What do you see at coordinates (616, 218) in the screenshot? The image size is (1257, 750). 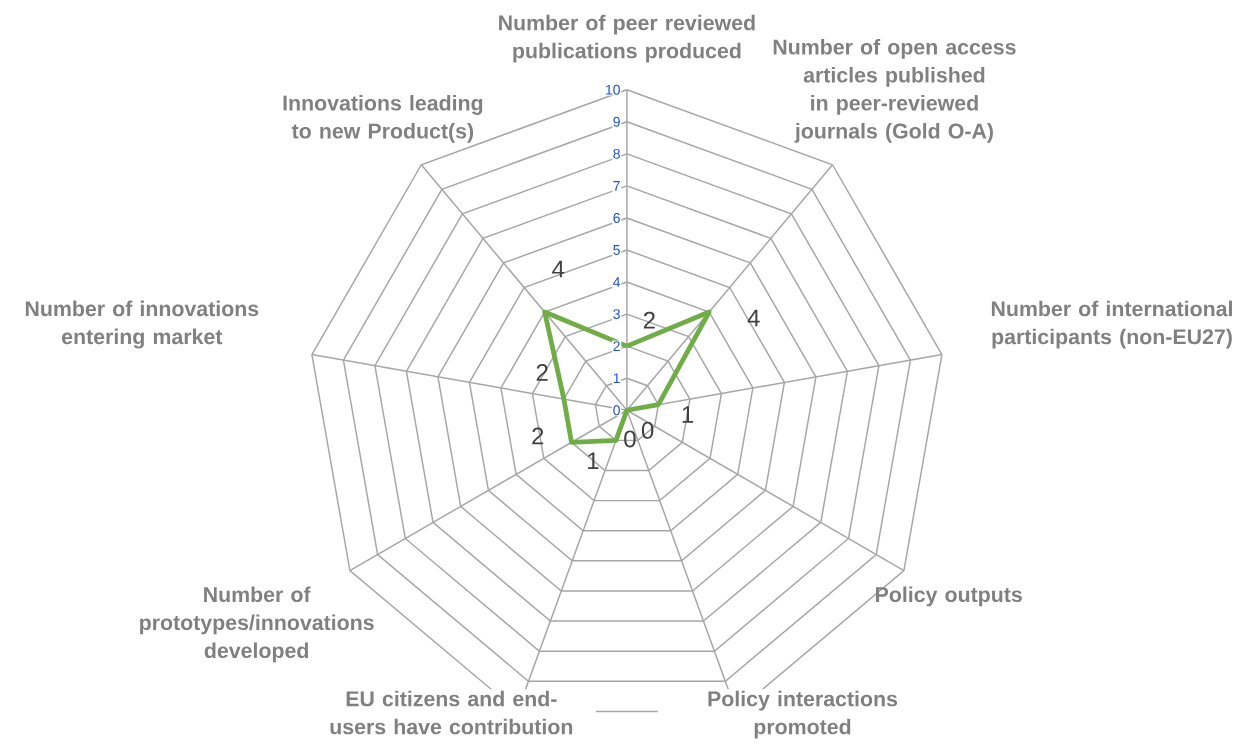 I see `y-tick-label: 6` at bounding box center [616, 218].